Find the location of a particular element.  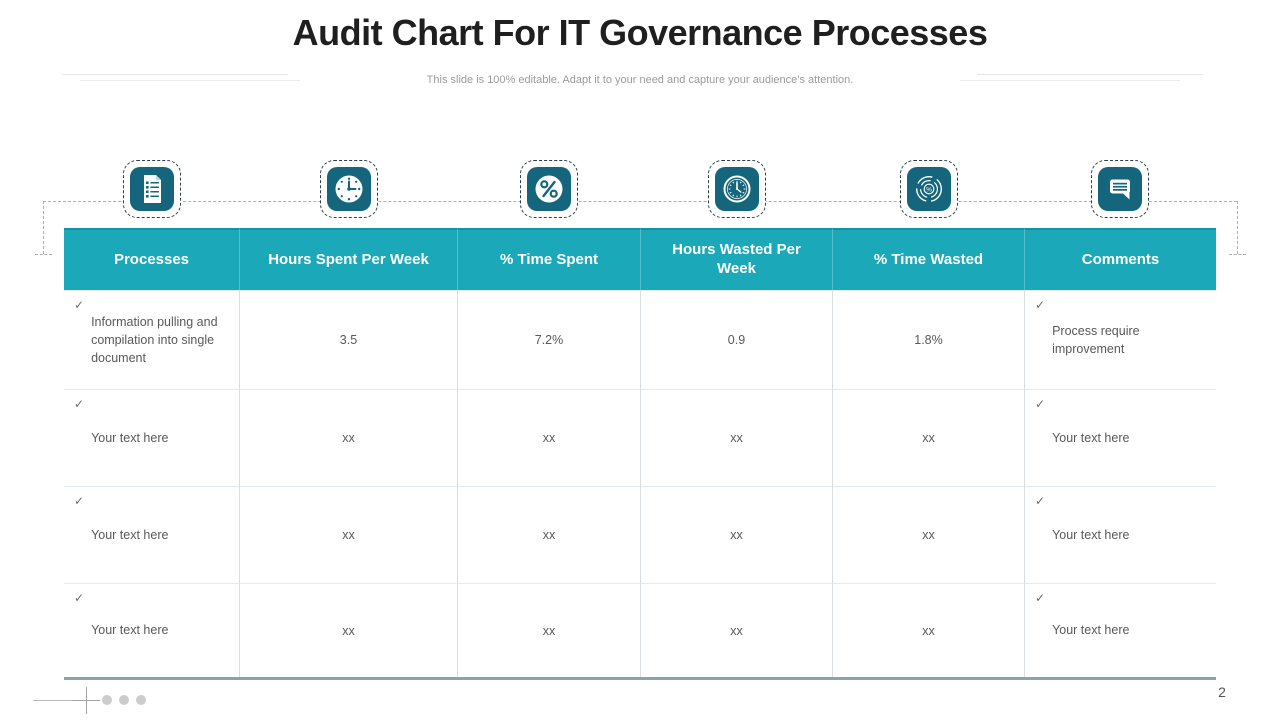

crosshair-icon is located at coordinates (86, 700).